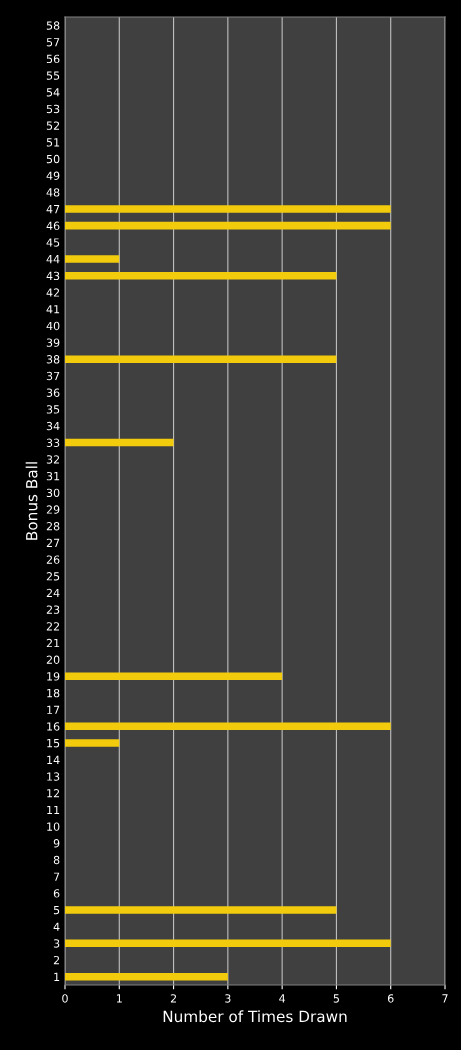 The width and height of the screenshot is (461, 1050). Describe the element at coordinates (53, 676) in the screenshot. I see `y-tick-label: 19` at that location.